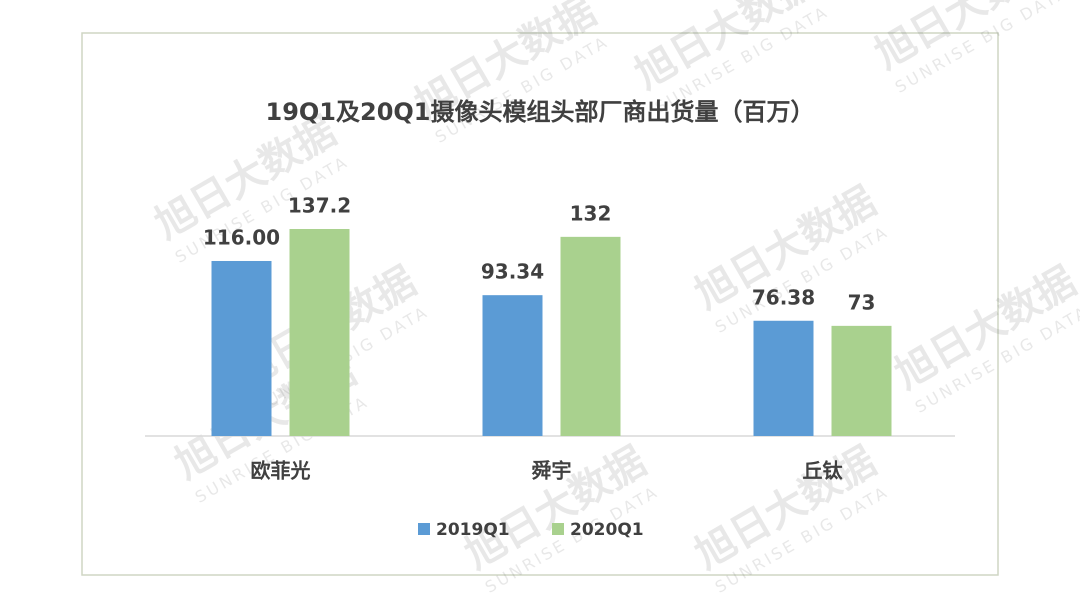 The image size is (1080, 612). I want to click on x-tick-label: 欧菲光, so click(281, 471).